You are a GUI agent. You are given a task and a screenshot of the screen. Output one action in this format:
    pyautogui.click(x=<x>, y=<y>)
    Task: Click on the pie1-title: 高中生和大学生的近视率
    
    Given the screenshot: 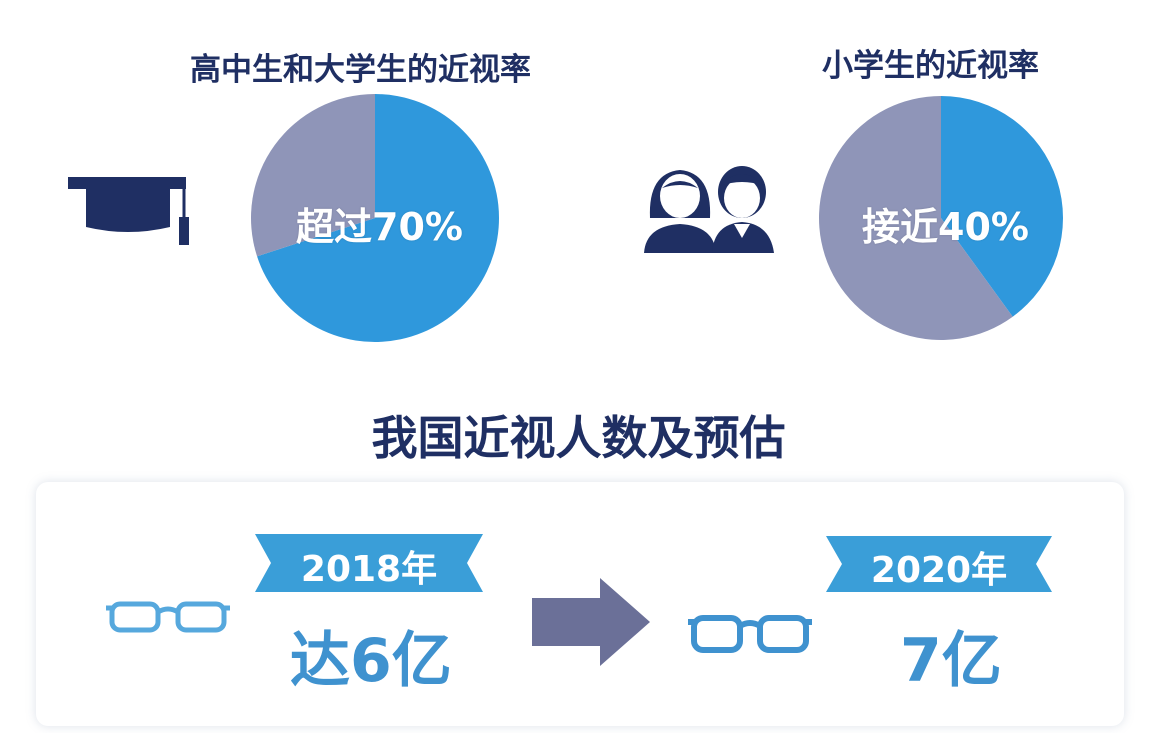 What is the action you would take?
    pyautogui.click(x=360, y=70)
    